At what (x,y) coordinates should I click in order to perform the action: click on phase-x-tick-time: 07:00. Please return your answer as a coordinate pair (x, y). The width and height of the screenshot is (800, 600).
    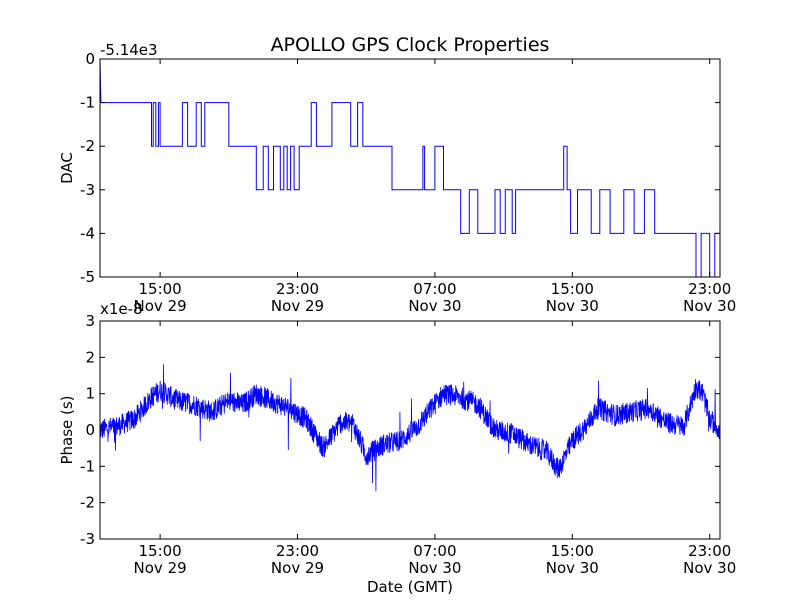
    Looking at the image, I should click on (434, 551).